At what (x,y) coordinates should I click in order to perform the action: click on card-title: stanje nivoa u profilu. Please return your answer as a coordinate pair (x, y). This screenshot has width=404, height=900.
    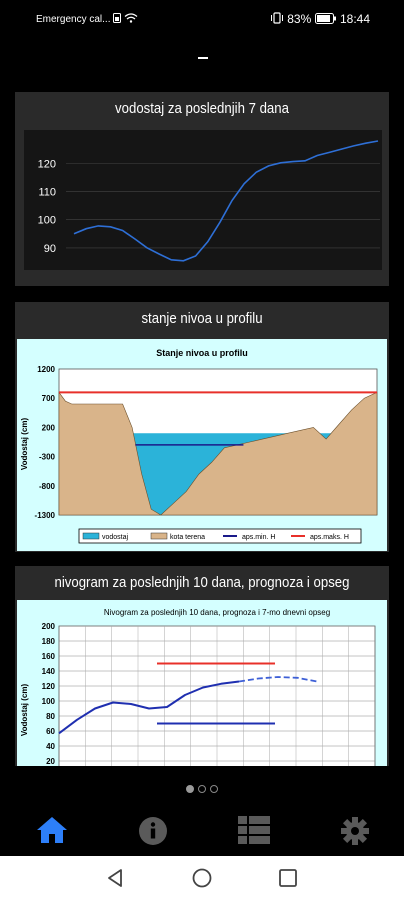
    Looking at the image, I should click on (202, 318).